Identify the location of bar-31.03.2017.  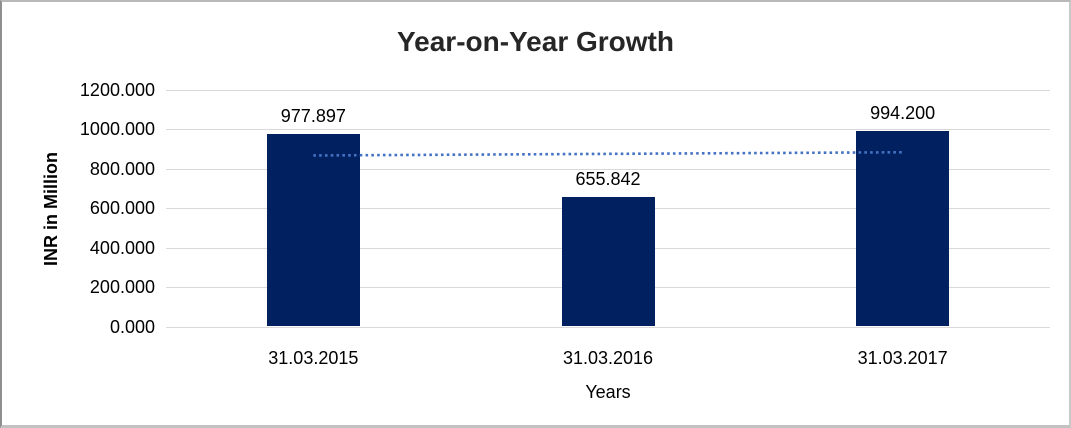
(903, 228).